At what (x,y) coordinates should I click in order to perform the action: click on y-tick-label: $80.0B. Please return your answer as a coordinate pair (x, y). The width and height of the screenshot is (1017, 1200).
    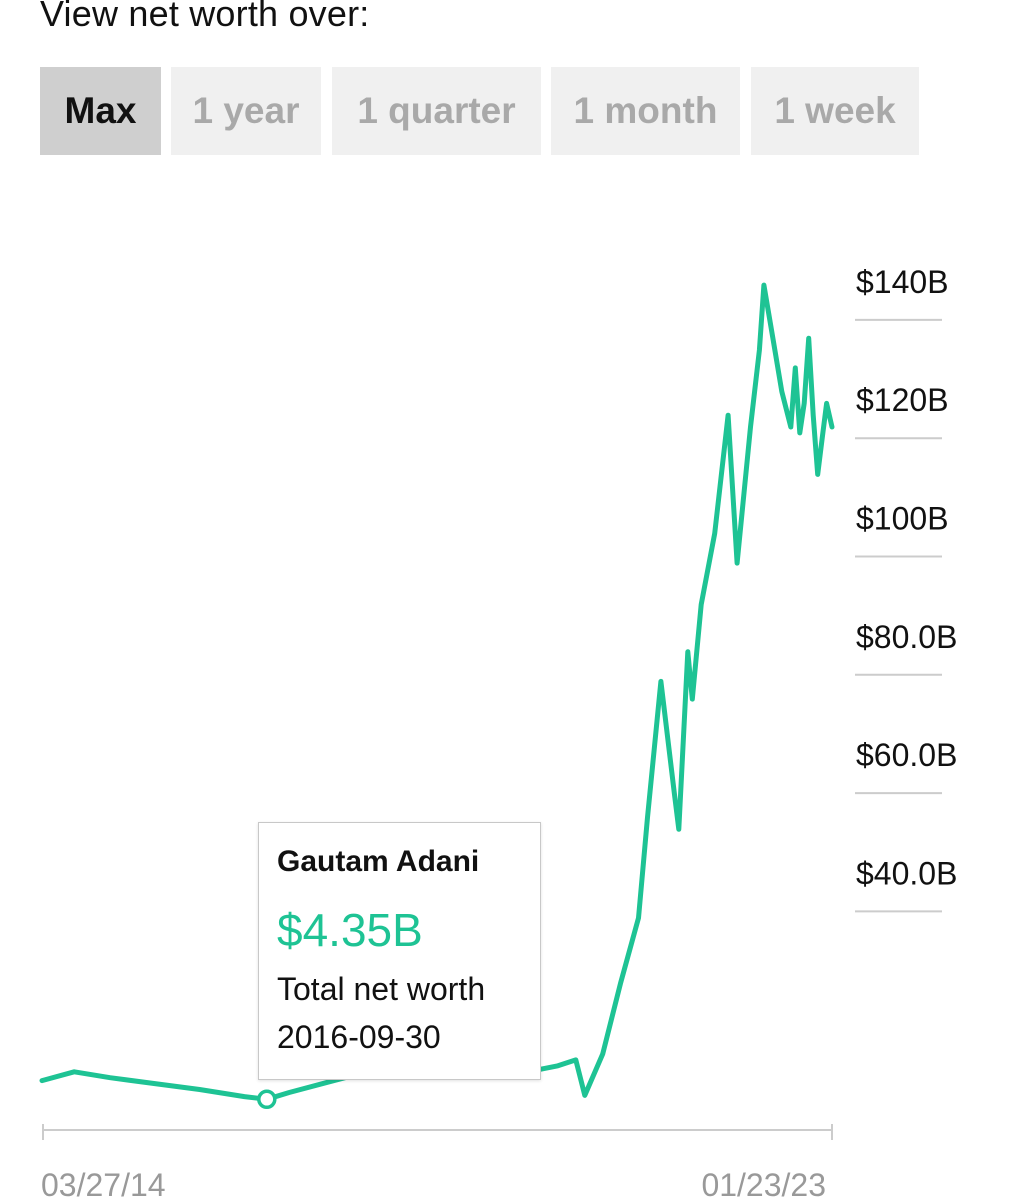
    Looking at the image, I should click on (906, 637).